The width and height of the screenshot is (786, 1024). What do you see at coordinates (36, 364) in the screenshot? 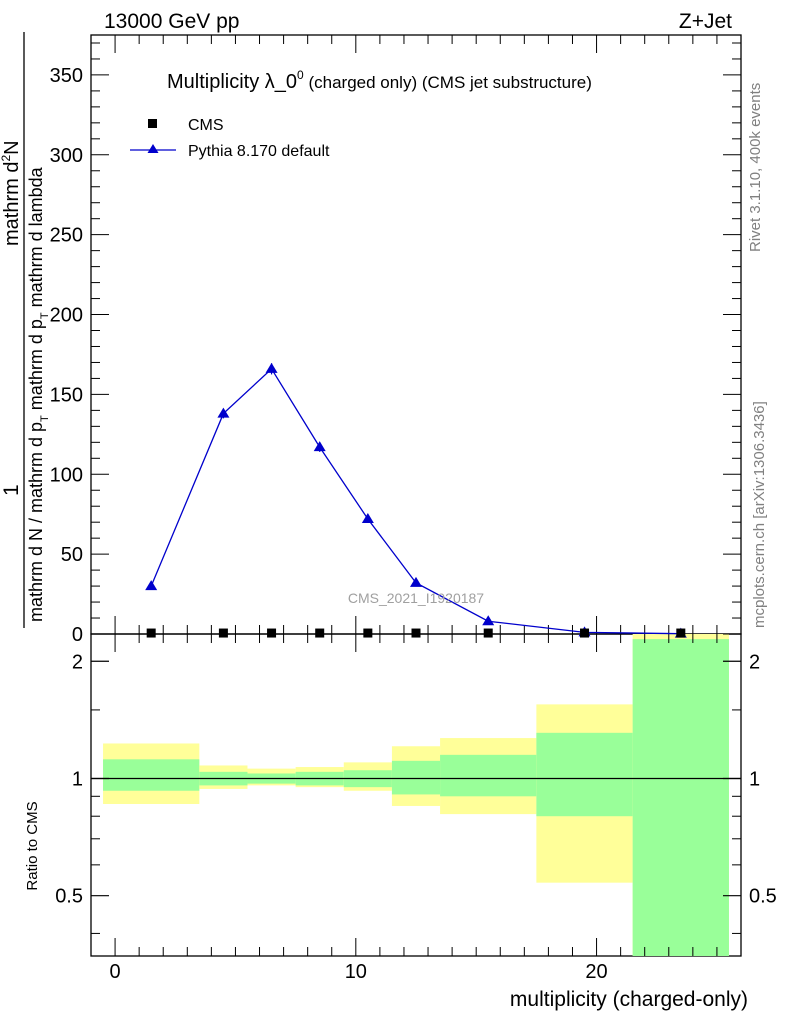
I see `ylabel-den-b: mathrm d p` at bounding box center [36, 364].